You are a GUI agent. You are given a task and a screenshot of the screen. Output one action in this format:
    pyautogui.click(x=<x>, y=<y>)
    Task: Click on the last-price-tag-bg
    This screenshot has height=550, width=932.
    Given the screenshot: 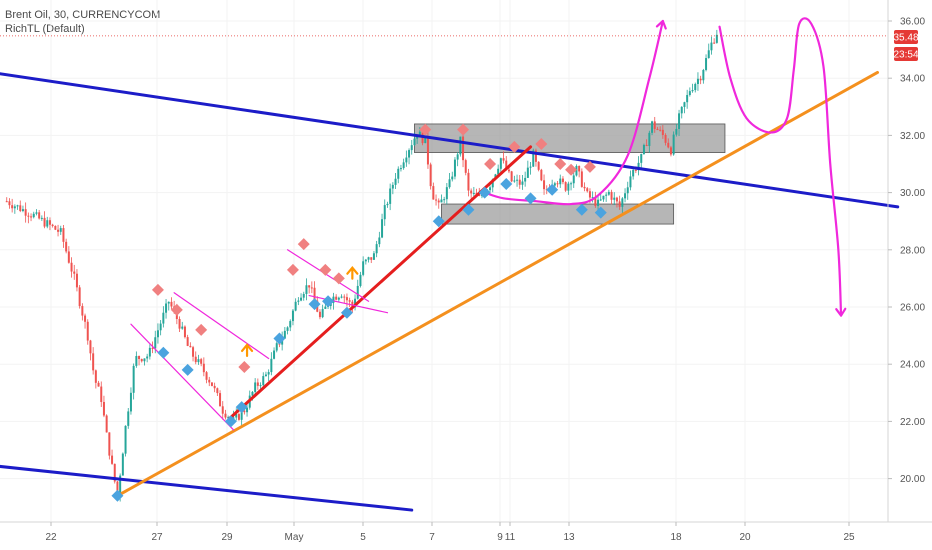 What is the action you would take?
    pyautogui.click(x=906, y=37)
    